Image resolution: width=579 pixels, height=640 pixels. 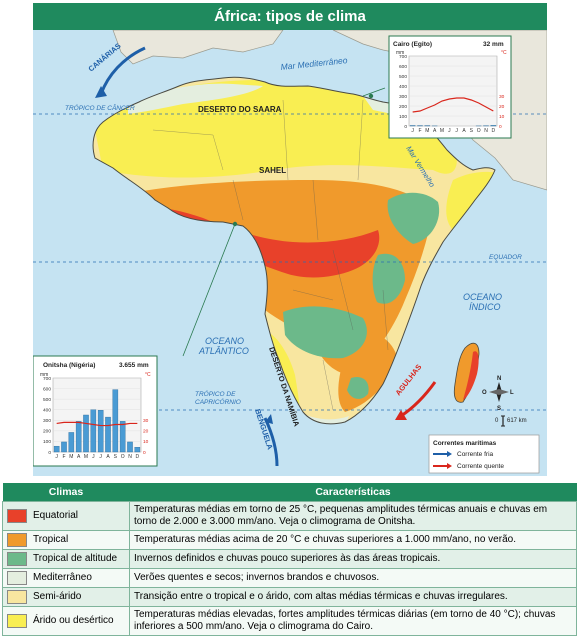 What do you see at coordinates (17, 578) in the screenshot?
I see `swatch-mediterranean` at bounding box center [17, 578].